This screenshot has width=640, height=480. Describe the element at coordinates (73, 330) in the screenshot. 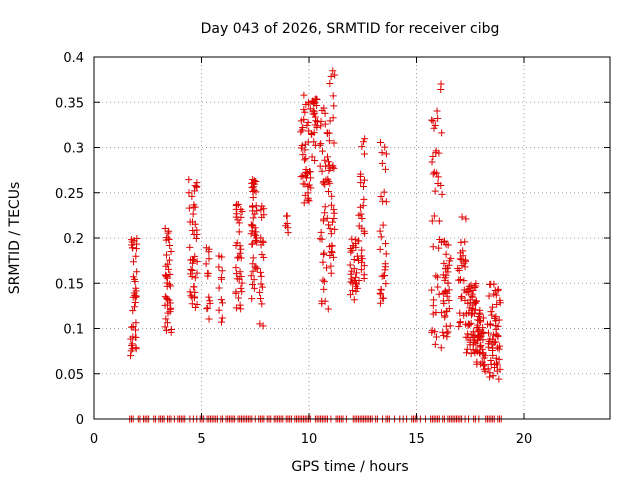

I see `y-tick-label: 0.1` at that location.